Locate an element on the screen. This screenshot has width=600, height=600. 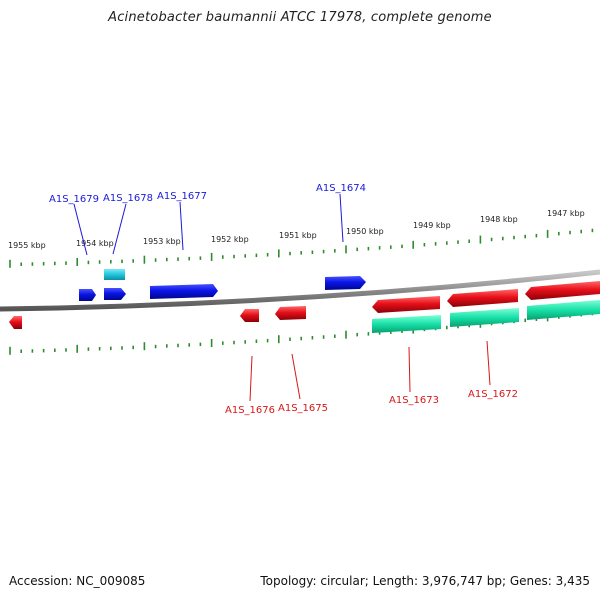
scale-label-1955: 1955 kbp is located at coordinates (27, 245).